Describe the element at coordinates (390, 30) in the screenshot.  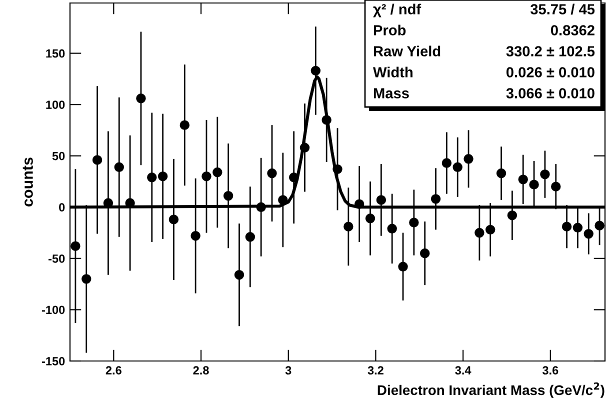
I see `annotation: Prob` at that location.